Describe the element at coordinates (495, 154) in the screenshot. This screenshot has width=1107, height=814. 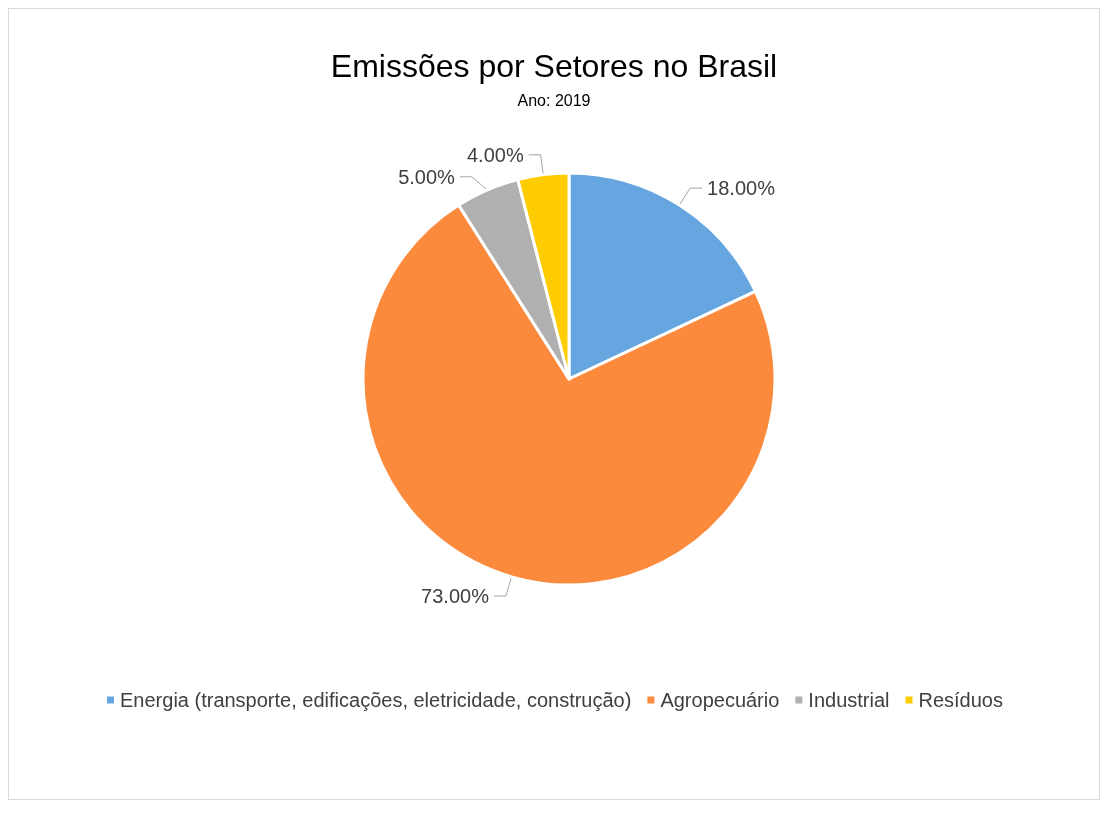
I see `data-label: 4.00%` at that location.